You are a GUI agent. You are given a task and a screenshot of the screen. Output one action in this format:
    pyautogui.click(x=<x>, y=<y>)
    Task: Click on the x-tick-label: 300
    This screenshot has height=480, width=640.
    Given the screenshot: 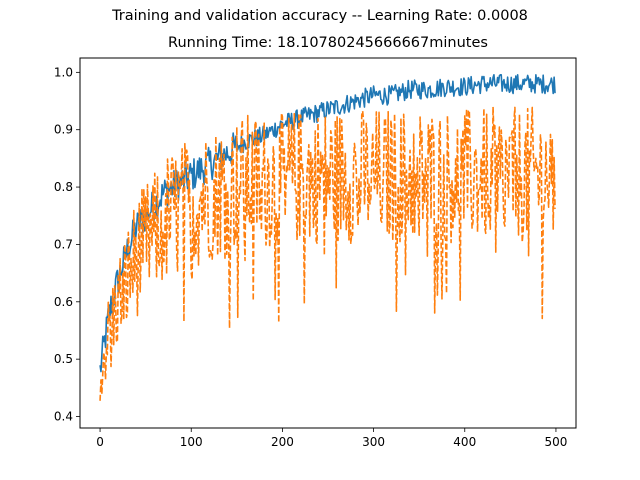 What is the action you would take?
    pyautogui.click(x=373, y=442)
    